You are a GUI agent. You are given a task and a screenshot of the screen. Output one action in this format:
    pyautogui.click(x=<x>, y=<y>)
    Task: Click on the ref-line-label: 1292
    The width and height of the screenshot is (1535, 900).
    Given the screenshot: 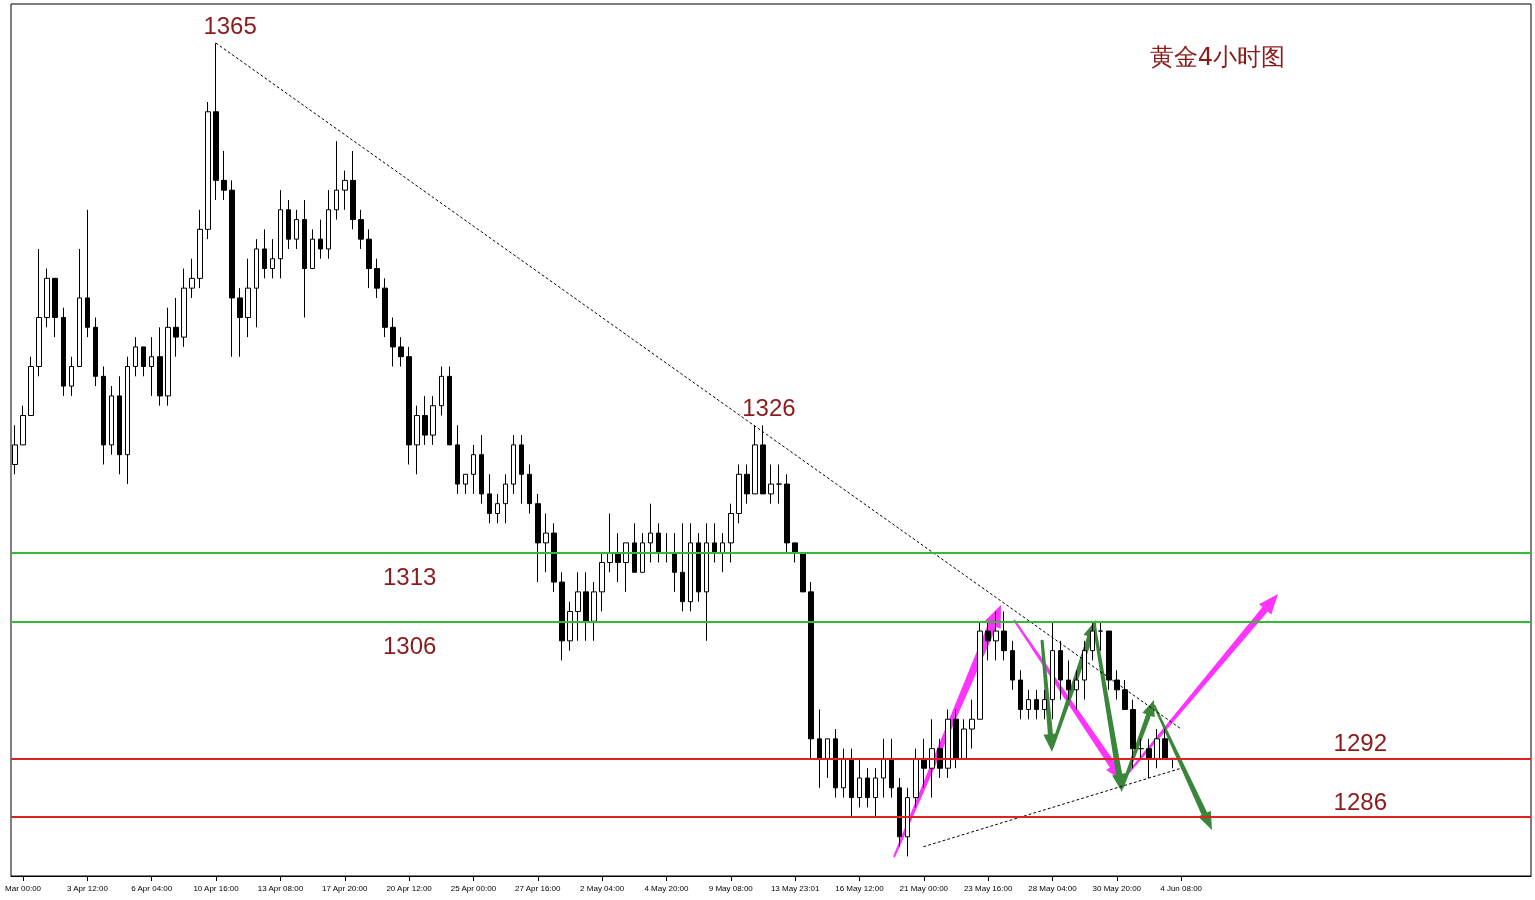 What is the action you would take?
    pyautogui.click(x=1360, y=742)
    